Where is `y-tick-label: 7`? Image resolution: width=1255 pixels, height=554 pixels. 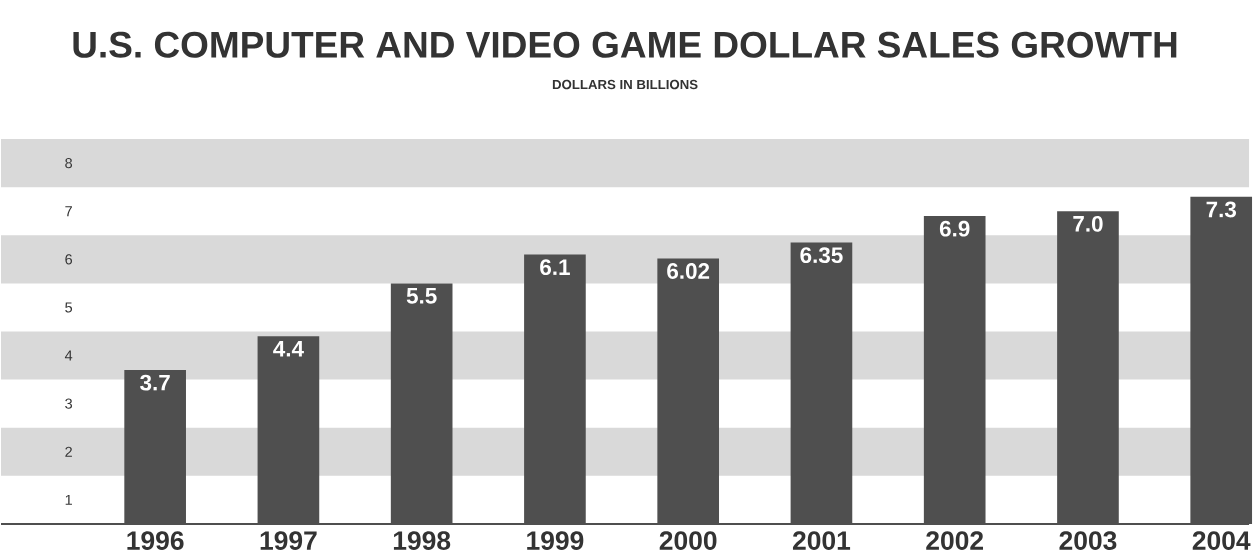
y-tick-label: 7 is located at coordinates (68, 211).